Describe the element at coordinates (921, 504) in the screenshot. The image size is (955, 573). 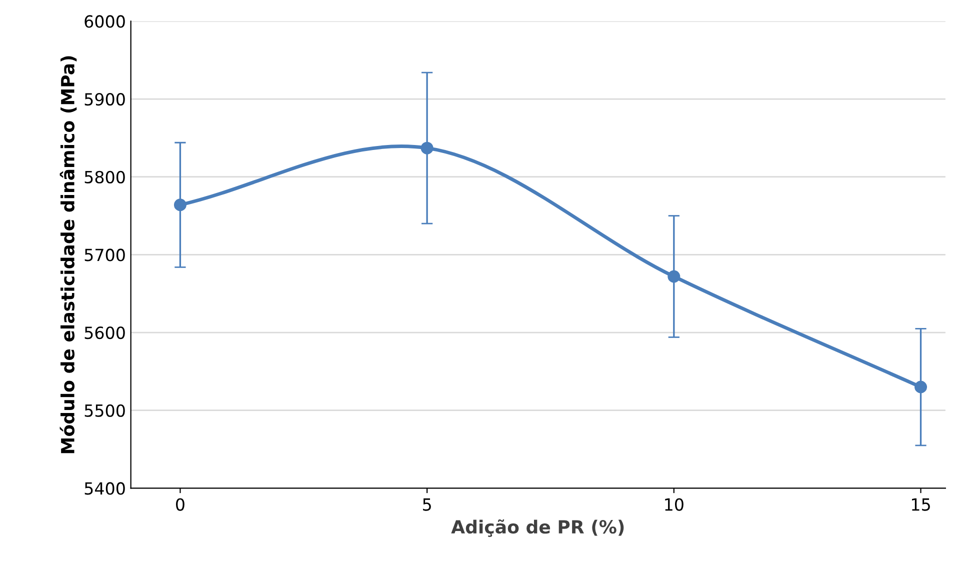
I see `x-tick-label: 15` at that location.